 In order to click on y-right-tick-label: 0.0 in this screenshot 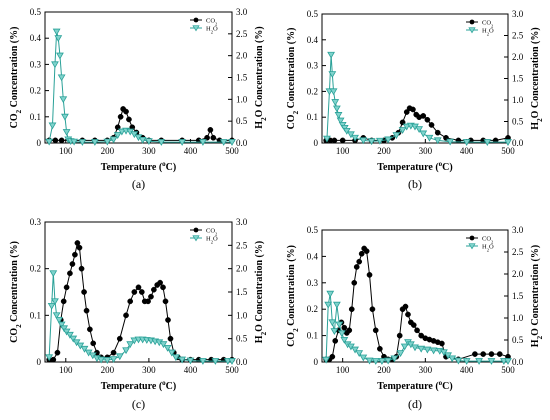, I will do `click(242, 143)`.